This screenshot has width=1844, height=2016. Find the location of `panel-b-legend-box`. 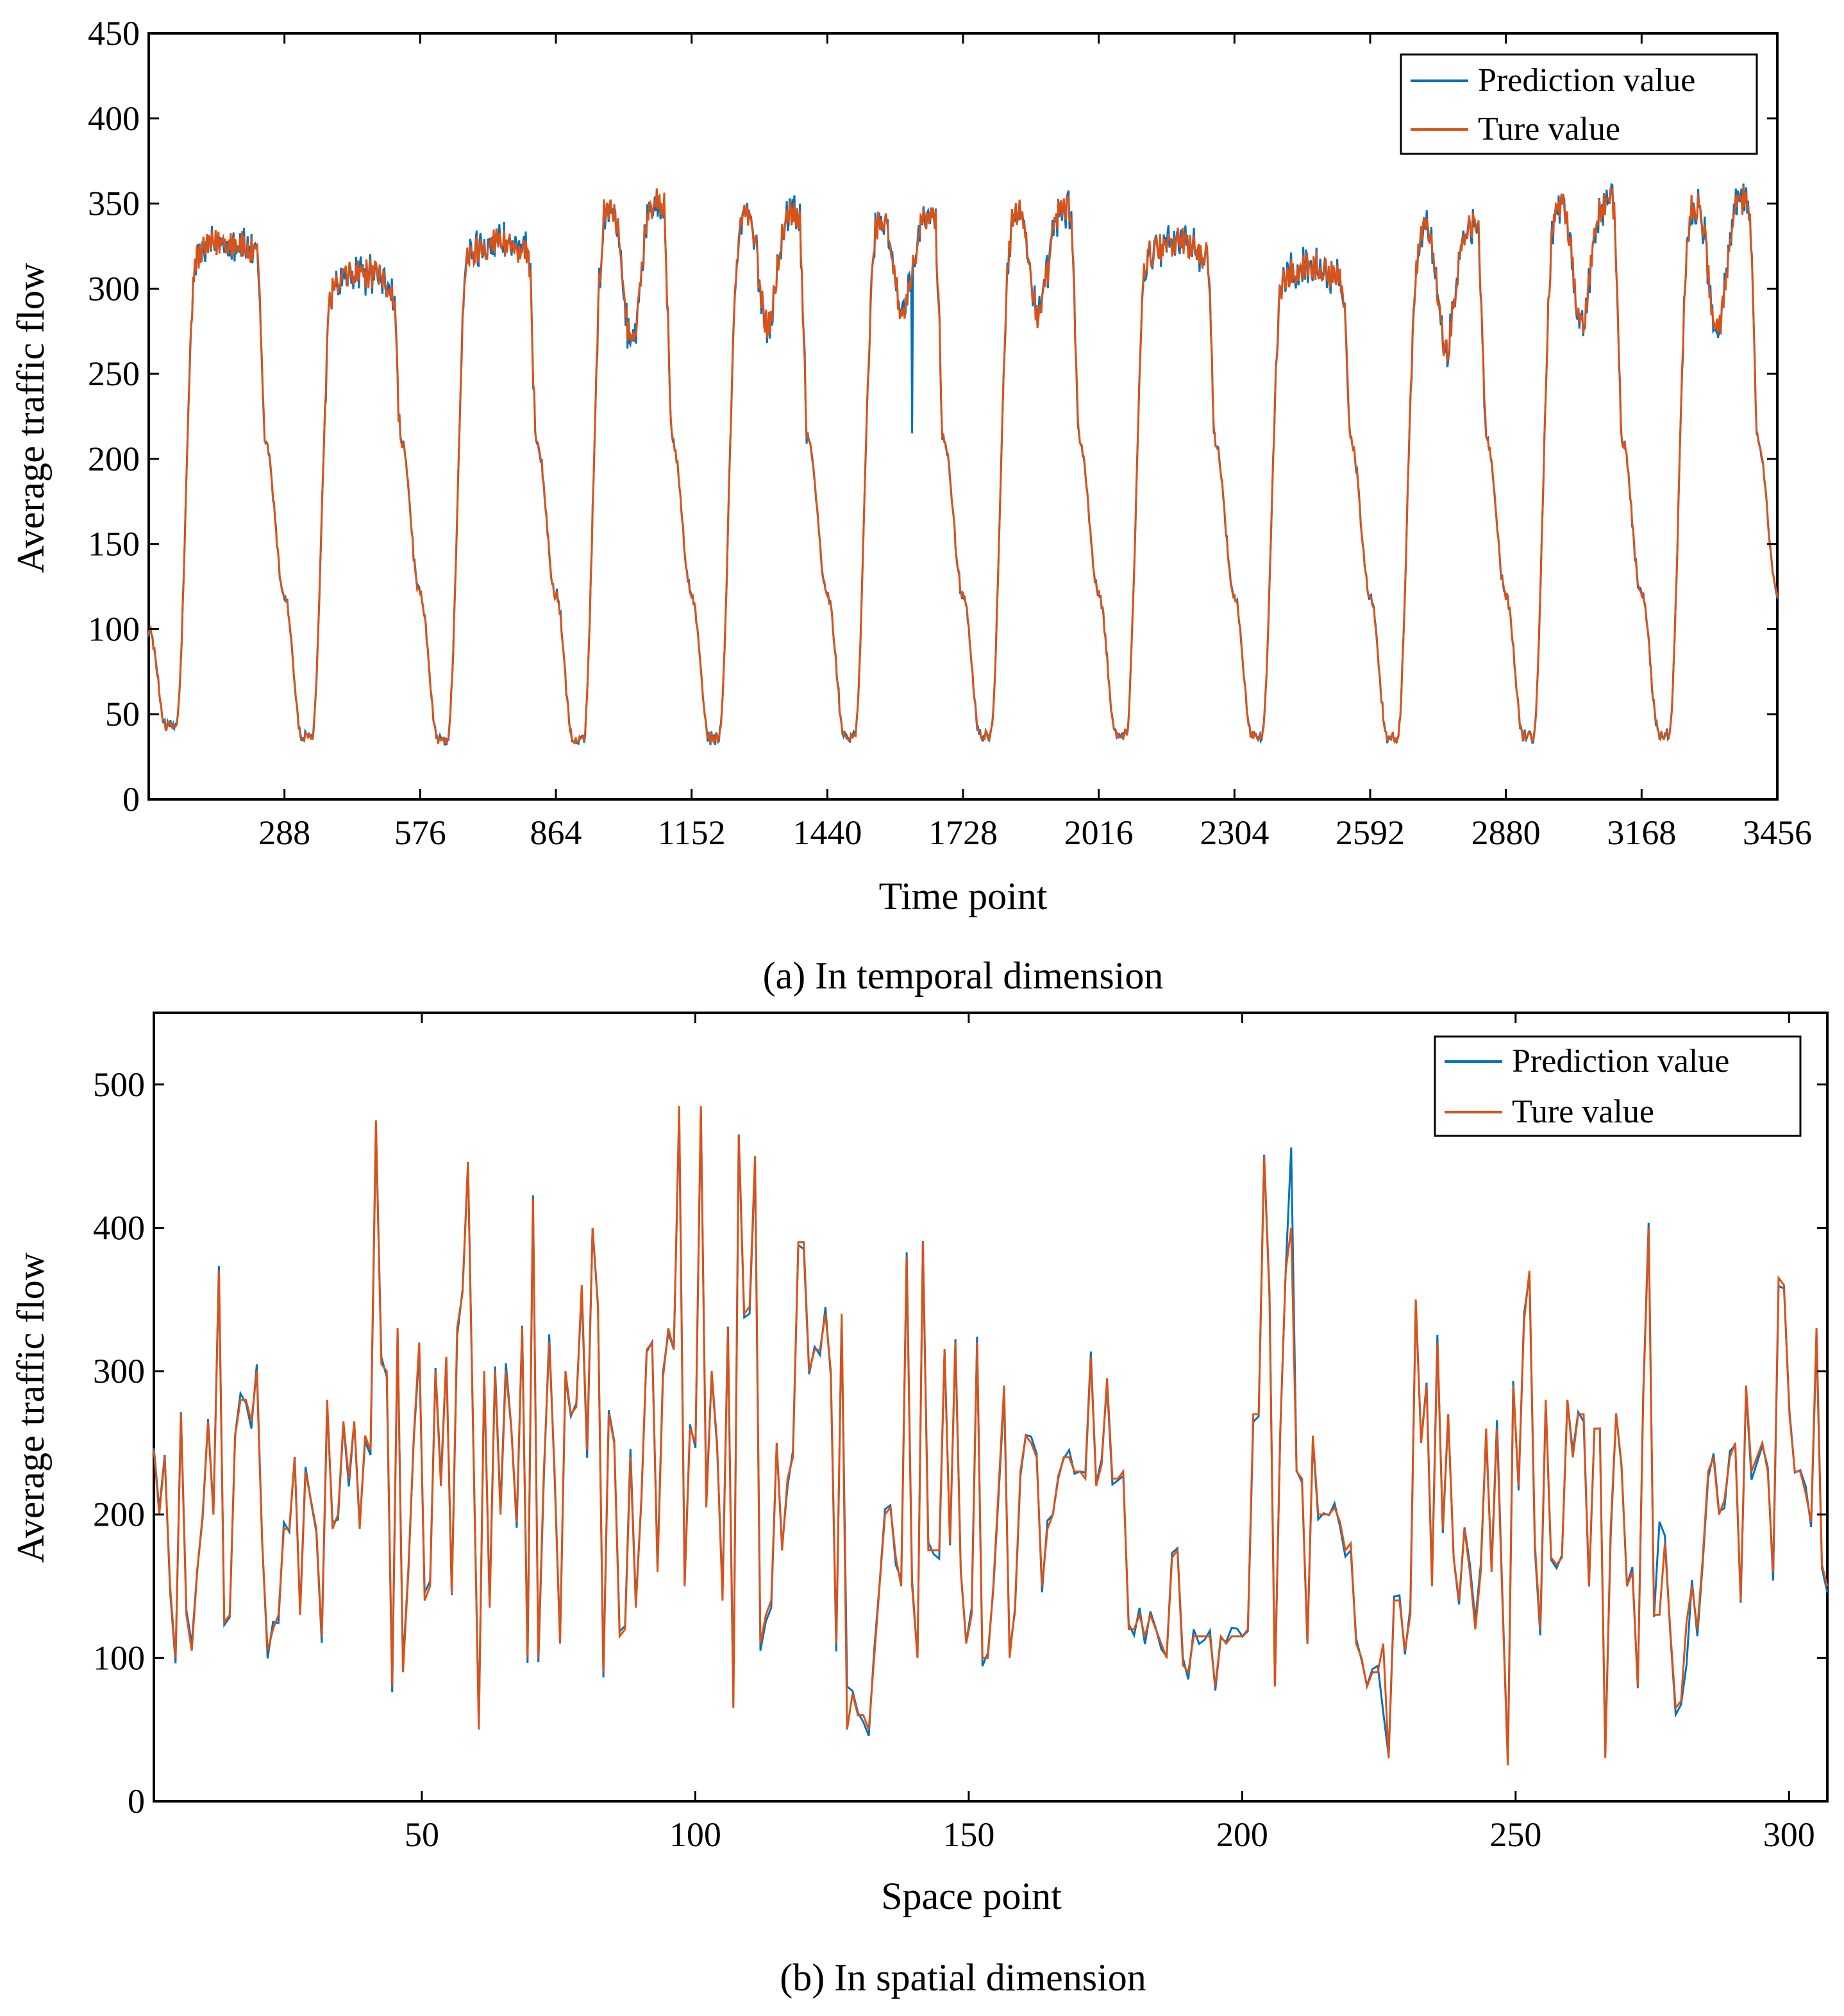

panel-b-legend-box is located at coordinates (1618, 1086).